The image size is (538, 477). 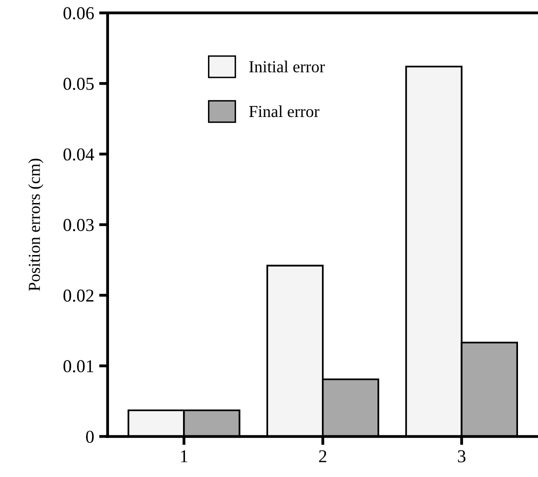 I want to click on y-tick-label: 0.01, so click(x=78, y=366).